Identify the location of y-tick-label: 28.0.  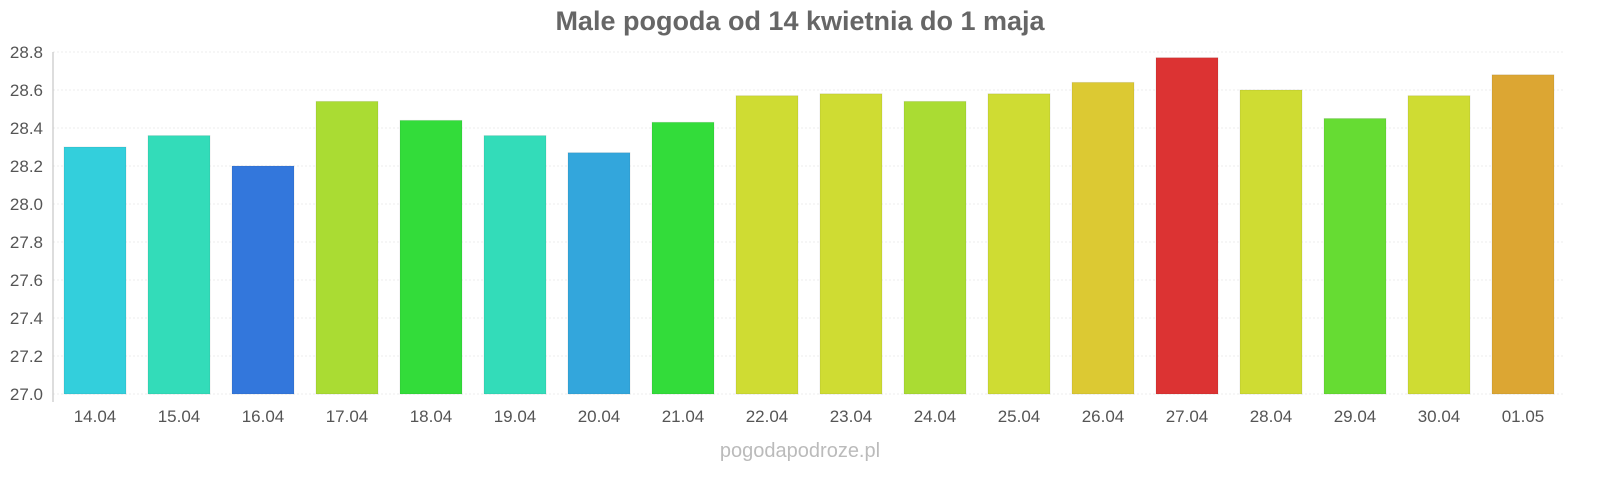
(26, 204).